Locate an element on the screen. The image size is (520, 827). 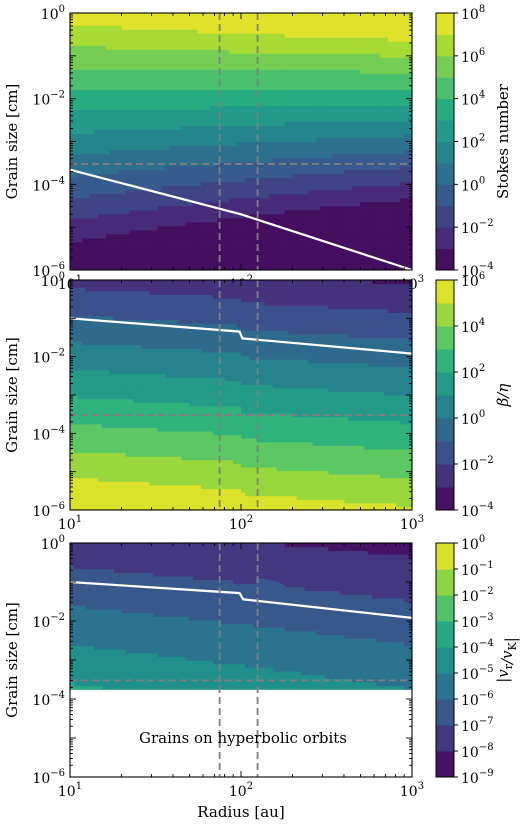
colorbar: 10⁻⁴ 10⁻² 10⁰ 10² 10⁴ 10⁶ 10⁸ Stokes number is located at coordinates (473, 142).